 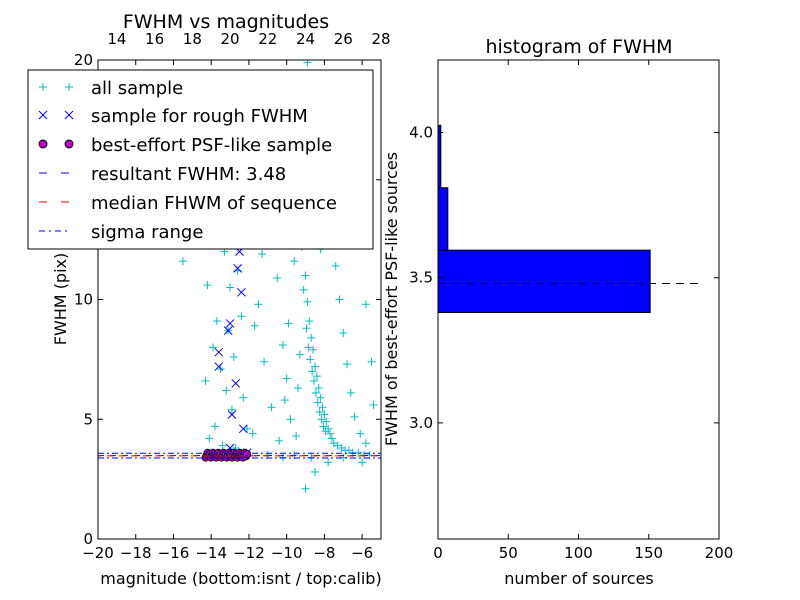 What do you see at coordinates (56, 87) in the screenshot?
I see `legend-marker-plus-icon` at bounding box center [56, 87].